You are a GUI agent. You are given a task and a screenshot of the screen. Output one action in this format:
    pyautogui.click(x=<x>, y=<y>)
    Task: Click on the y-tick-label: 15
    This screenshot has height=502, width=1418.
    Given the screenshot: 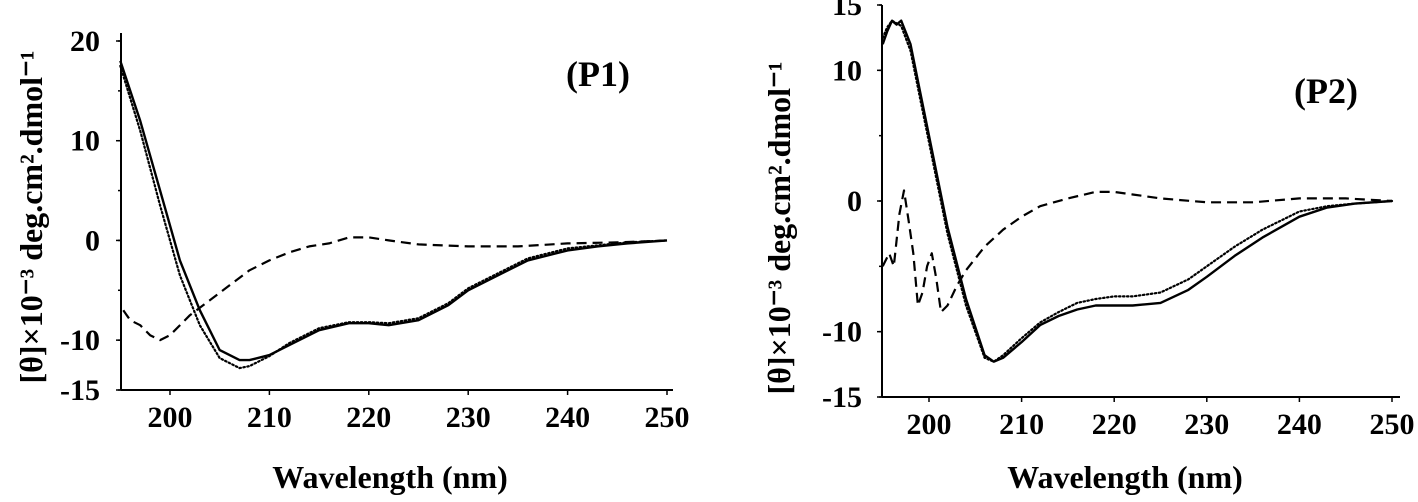 What is the action you would take?
    pyautogui.click(x=847, y=11)
    